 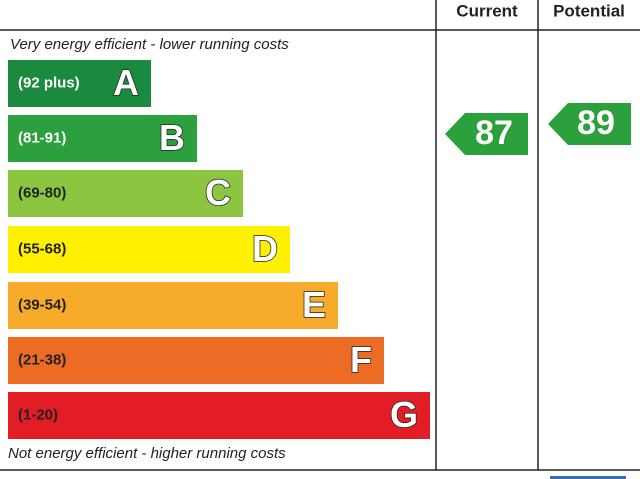 What do you see at coordinates (42, 359) in the screenshot?
I see `band-range: (21-38)` at bounding box center [42, 359].